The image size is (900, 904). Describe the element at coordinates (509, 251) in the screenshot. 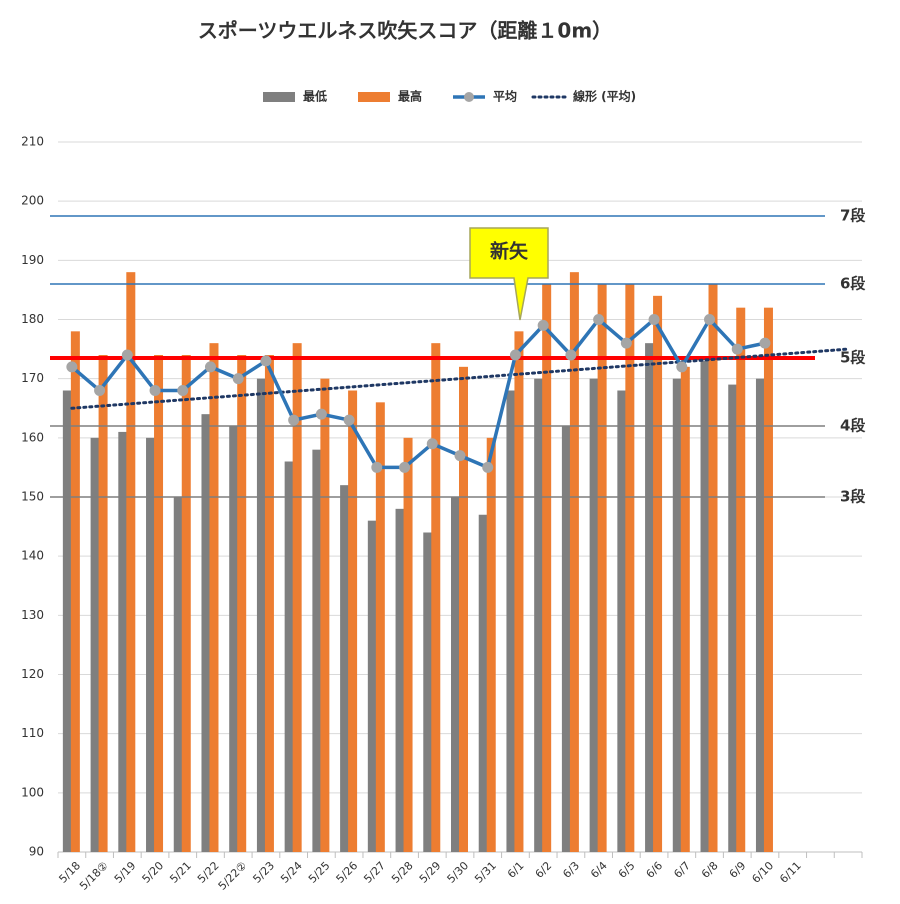

I see `annotation: 新矢` at that location.